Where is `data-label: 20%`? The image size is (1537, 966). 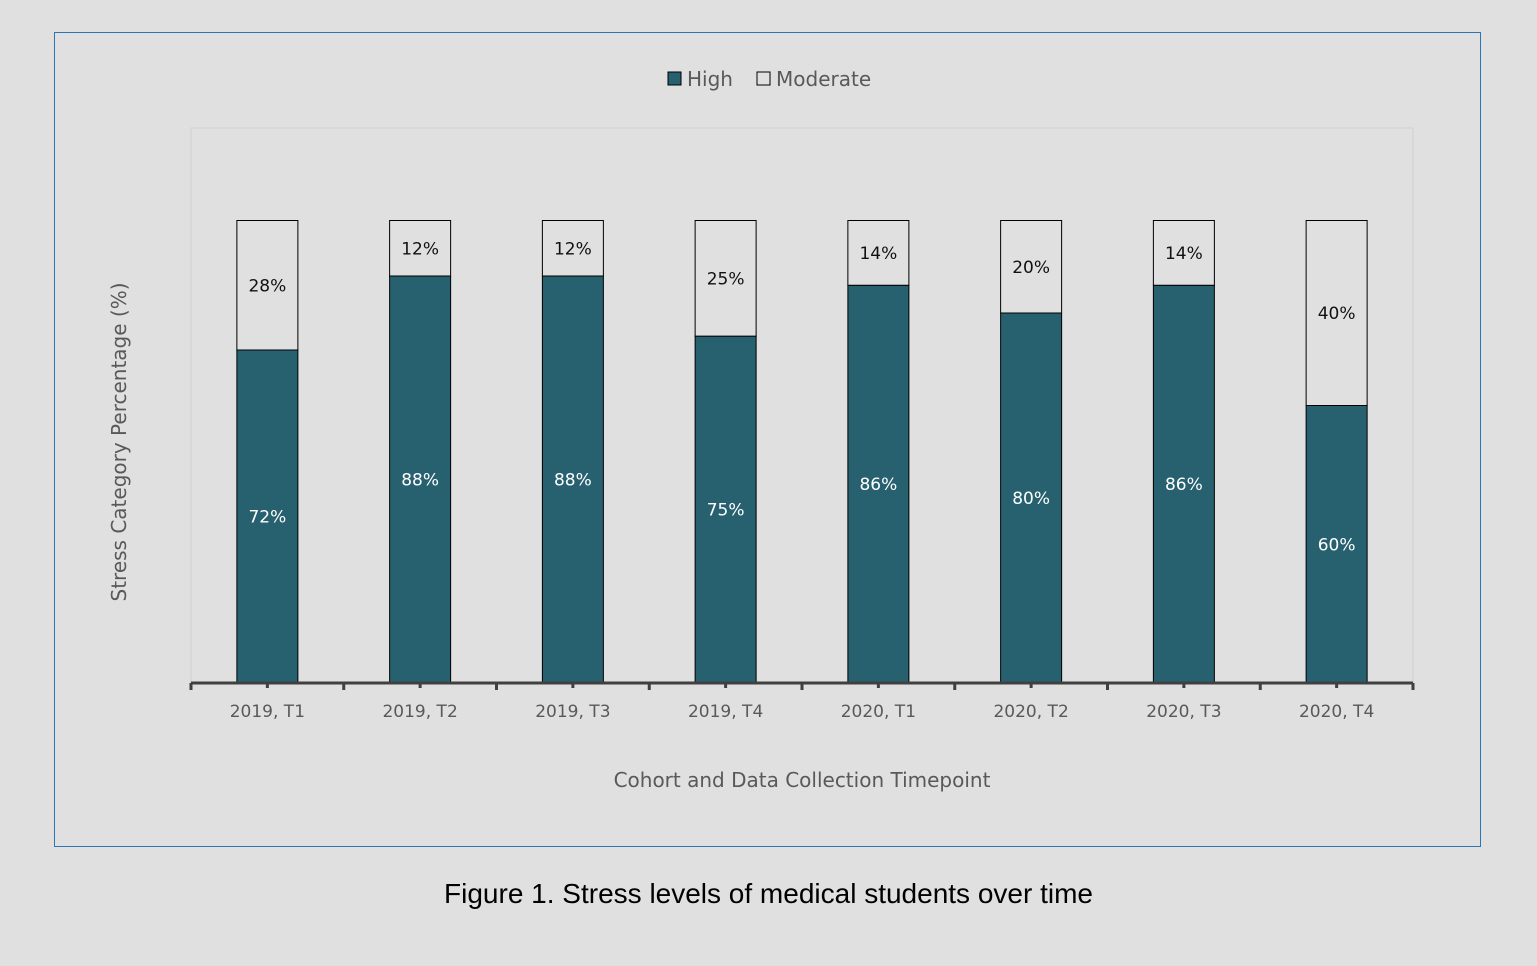
data-label: 20% is located at coordinates (1031, 268).